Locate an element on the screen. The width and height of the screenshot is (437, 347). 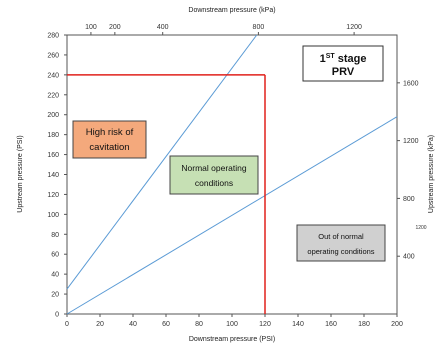
normal-operating-line2: conditions is located at coordinates (214, 183).